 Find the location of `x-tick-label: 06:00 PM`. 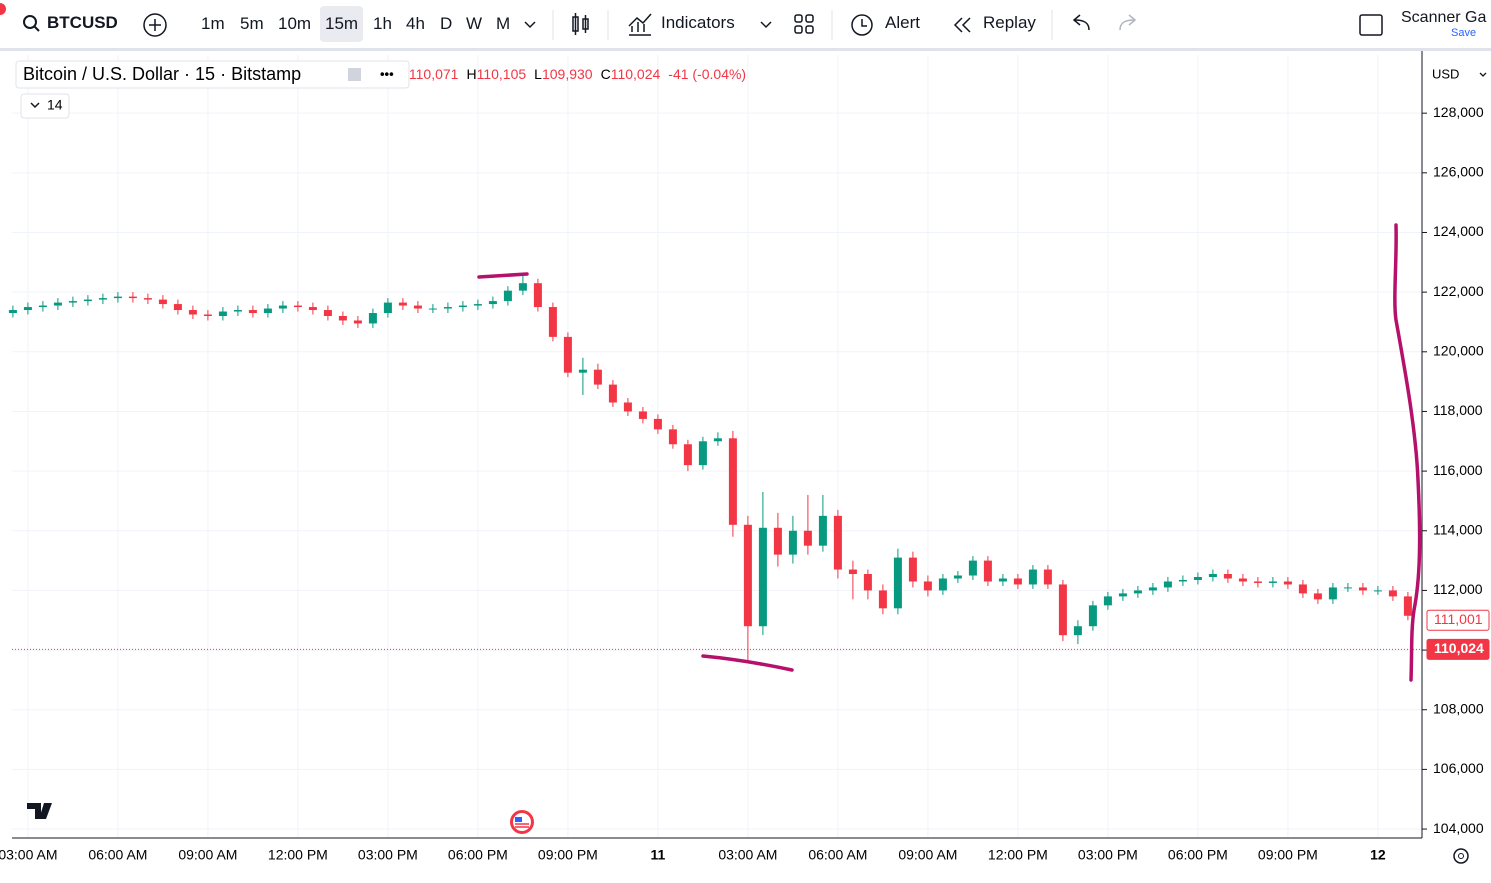

x-tick-label: 06:00 PM is located at coordinates (1198, 855).